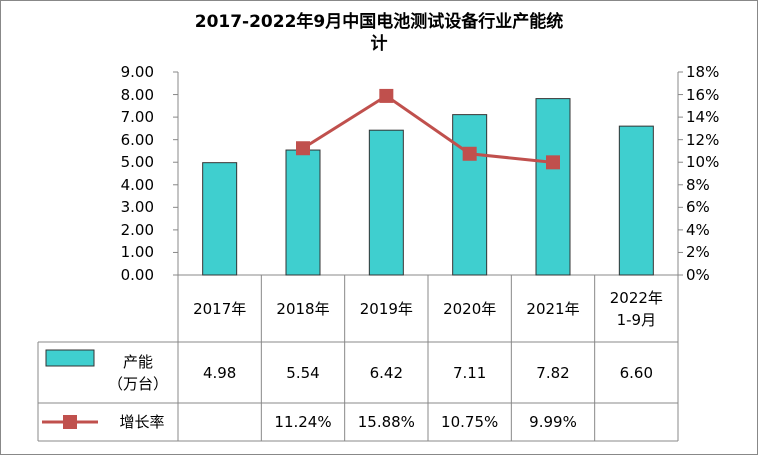 This screenshot has width=759, height=456. What do you see at coordinates (70, 422) in the screenshot?
I see `legend-marker` at bounding box center [70, 422].